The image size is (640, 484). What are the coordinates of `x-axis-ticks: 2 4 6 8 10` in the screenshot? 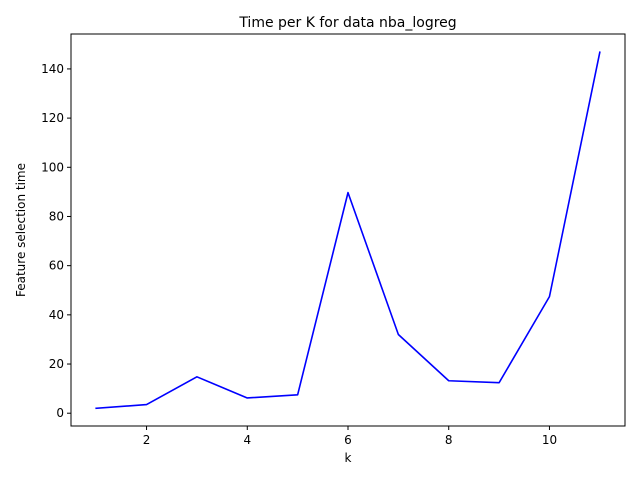 It's located at (350, 436).